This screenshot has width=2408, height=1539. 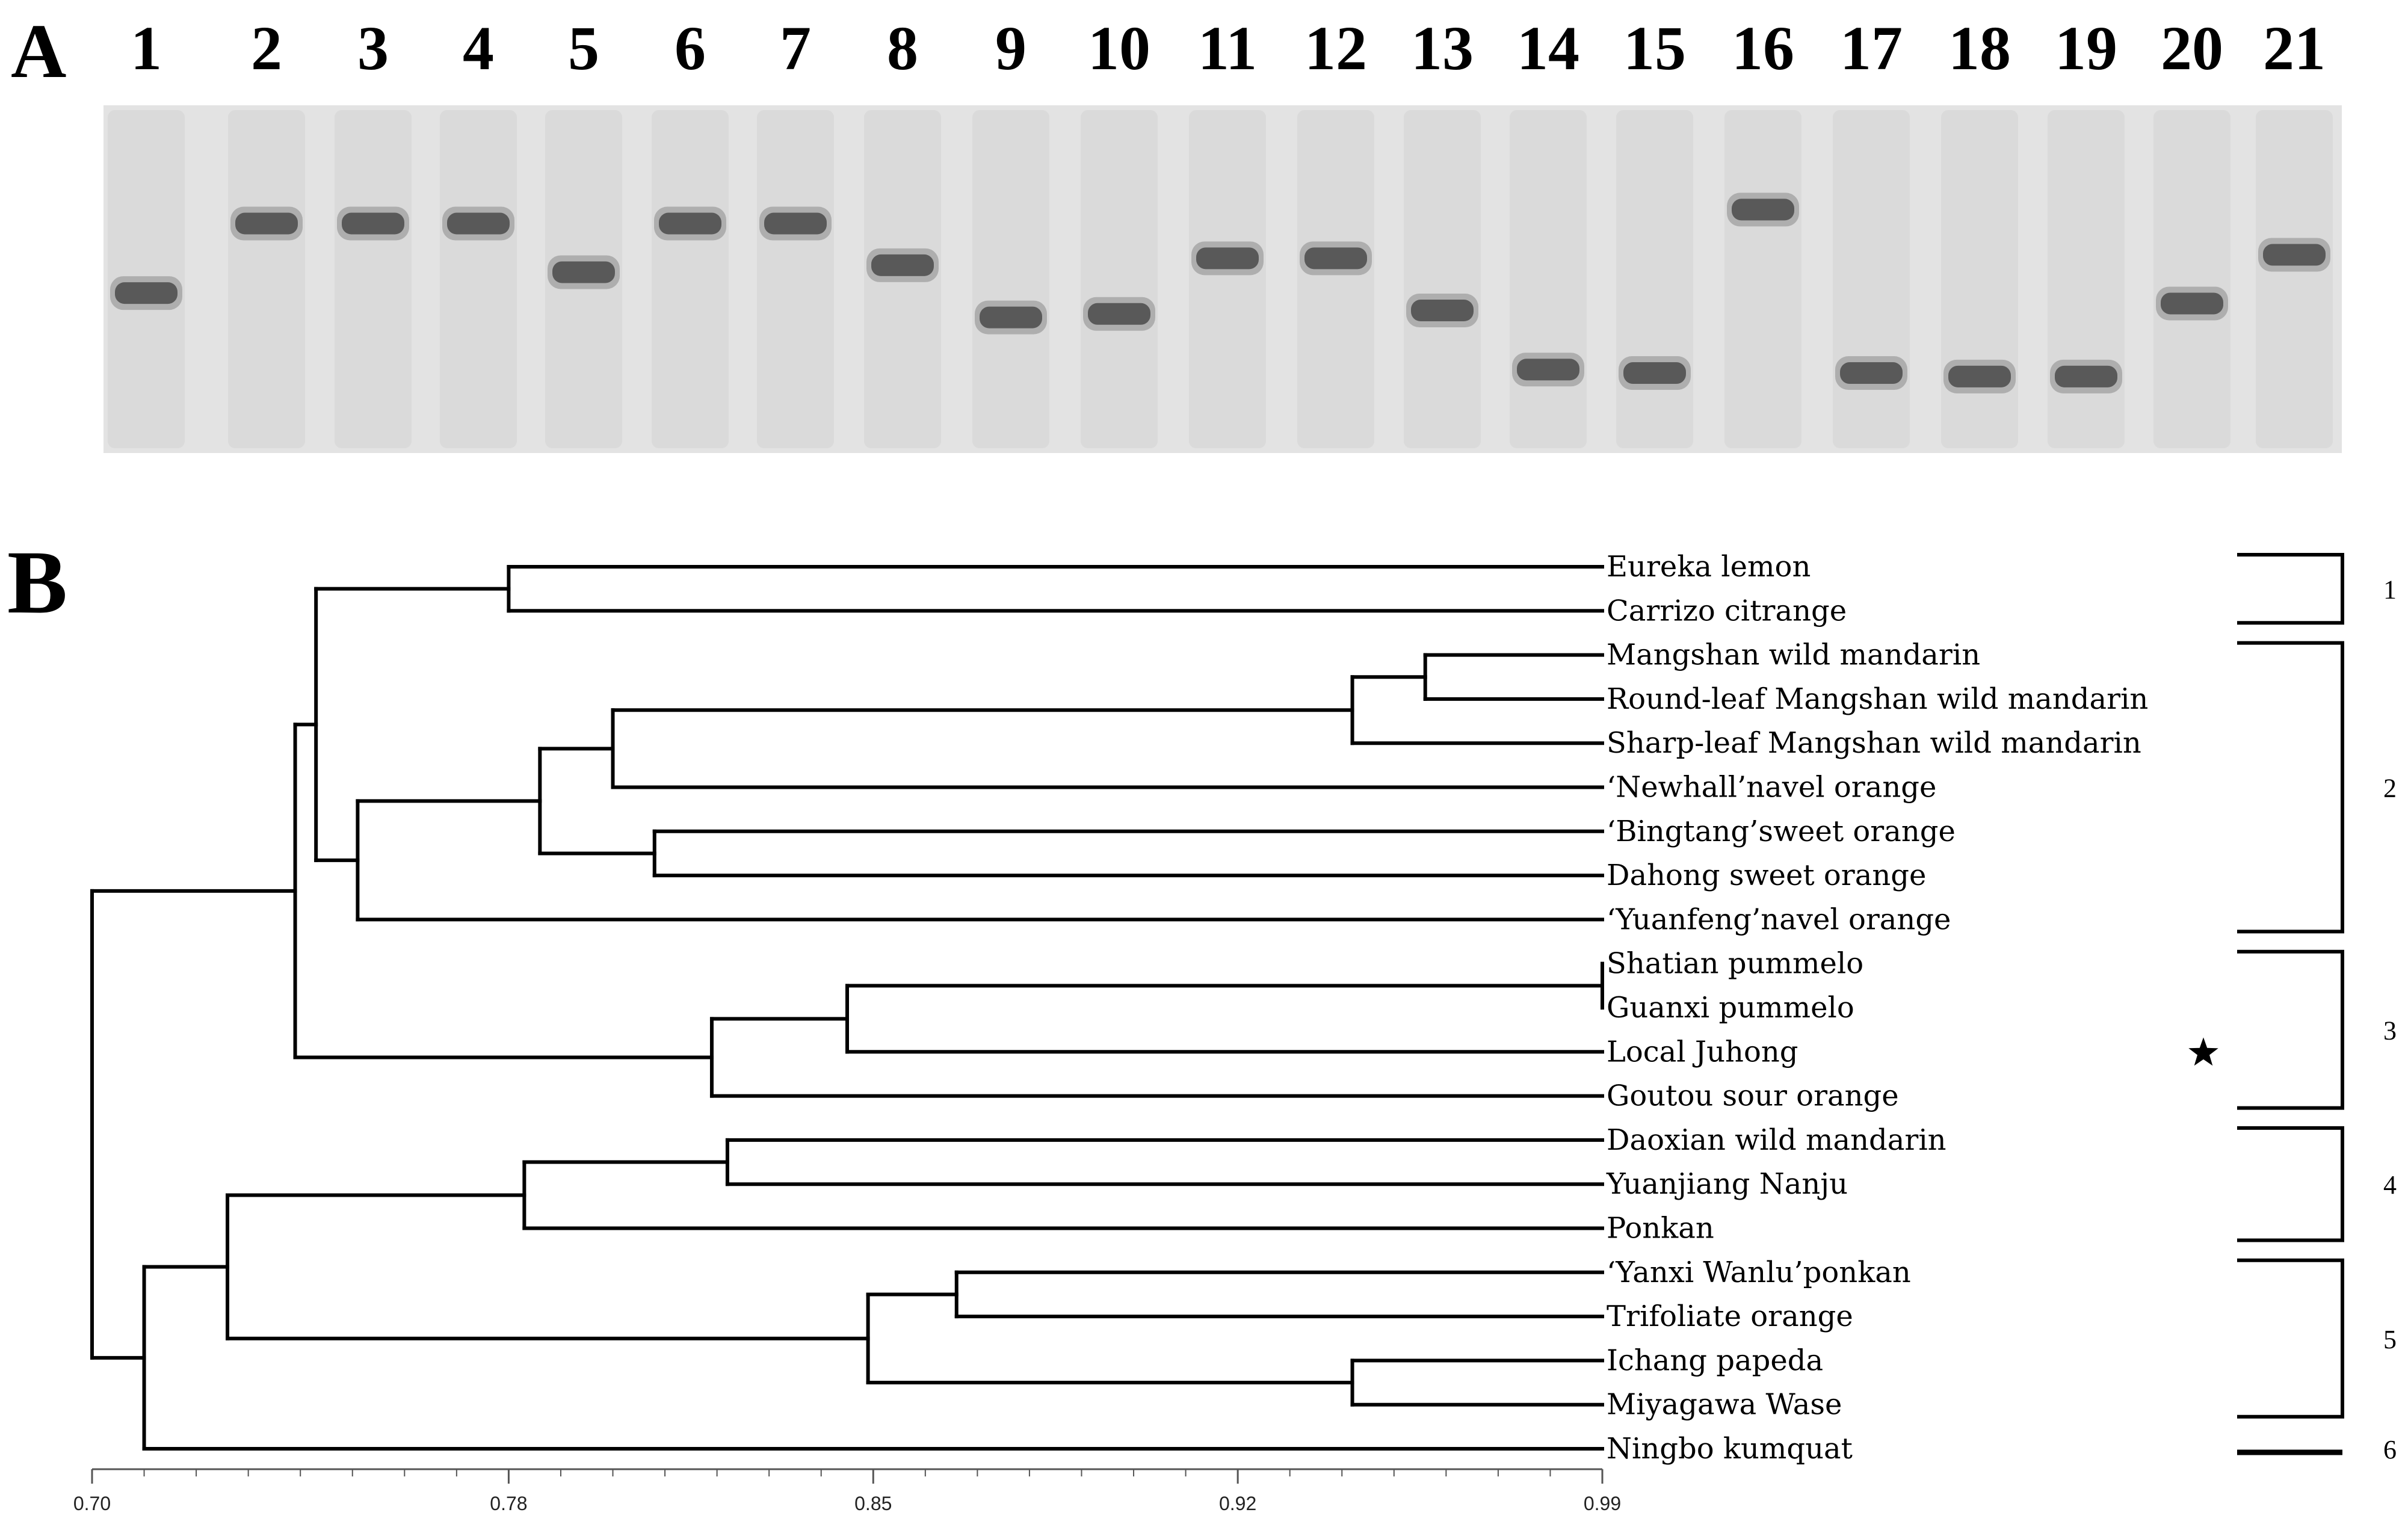 What do you see at coordinates (1872, 48) in the screenshot?
I see `lane-label: 17` at bounding box center [1872, 48].